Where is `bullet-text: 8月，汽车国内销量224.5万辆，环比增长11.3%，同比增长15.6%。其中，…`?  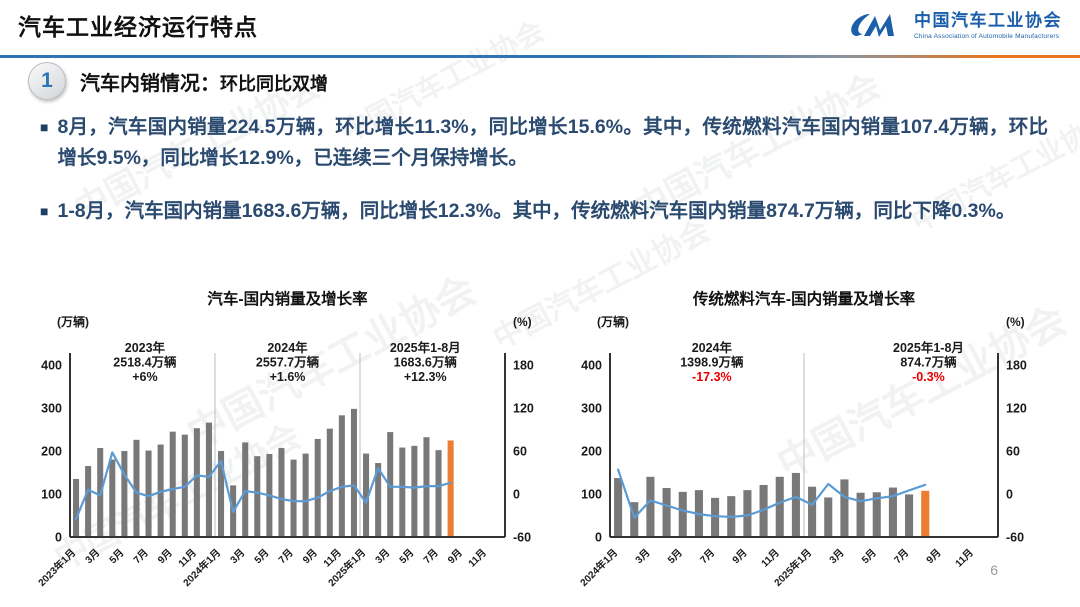 bullet-text: 8月，汽车国内销量224.5万辆，环比增长11.3%，同比增长15.6%。其中，… is located at coordinates (552, 142).